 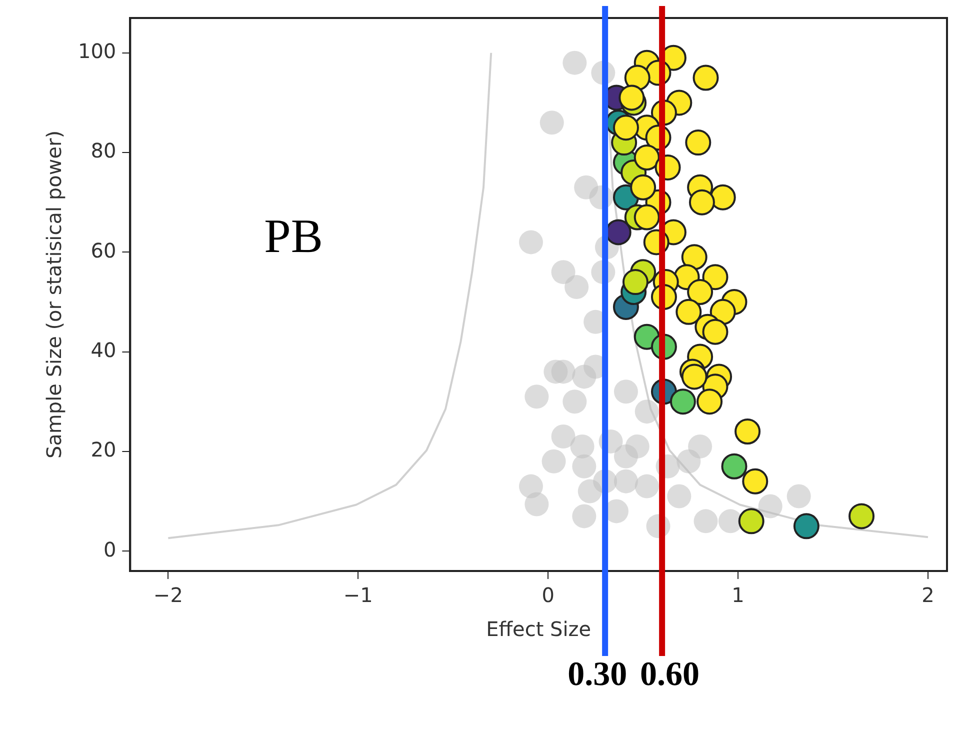 What do you see at coordinates (598, 674) in the screenshot?
I see `ref-line-label: 0.30` at bounding box center [598, 674].